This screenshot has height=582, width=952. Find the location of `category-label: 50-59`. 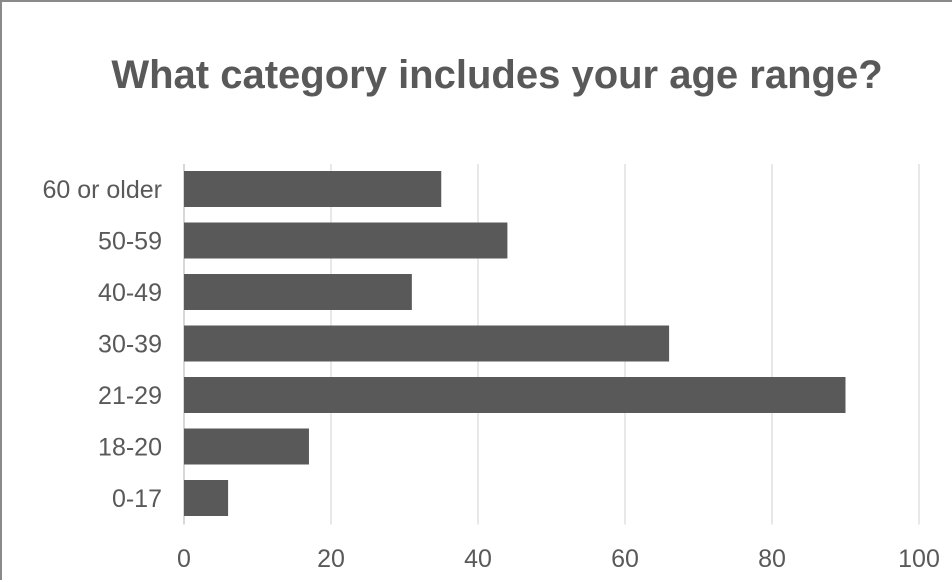

category-label: 50-59 is located at coordinates (130, 242).